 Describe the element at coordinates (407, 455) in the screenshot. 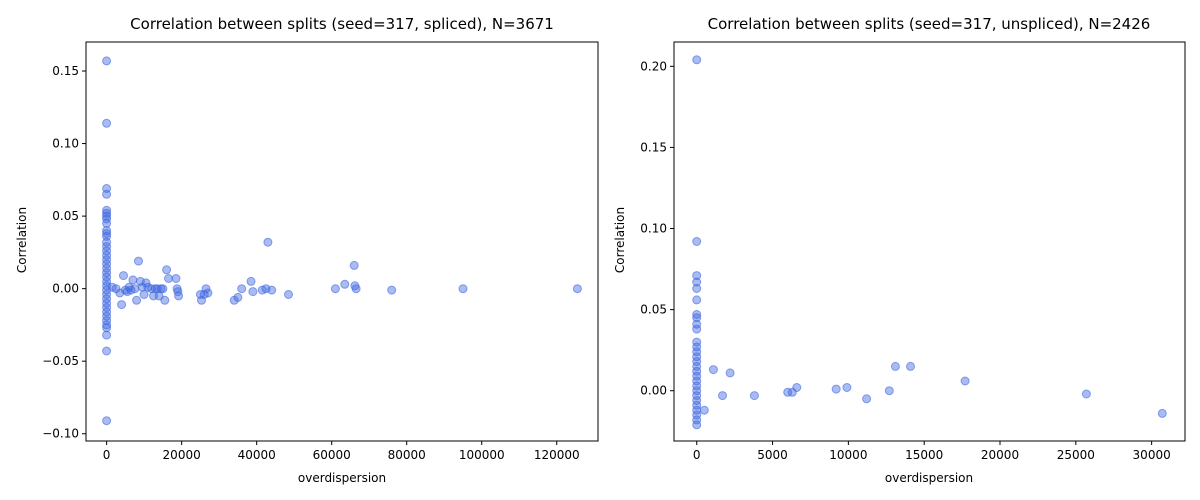

I see `x-tick-label: 80000` at that location.